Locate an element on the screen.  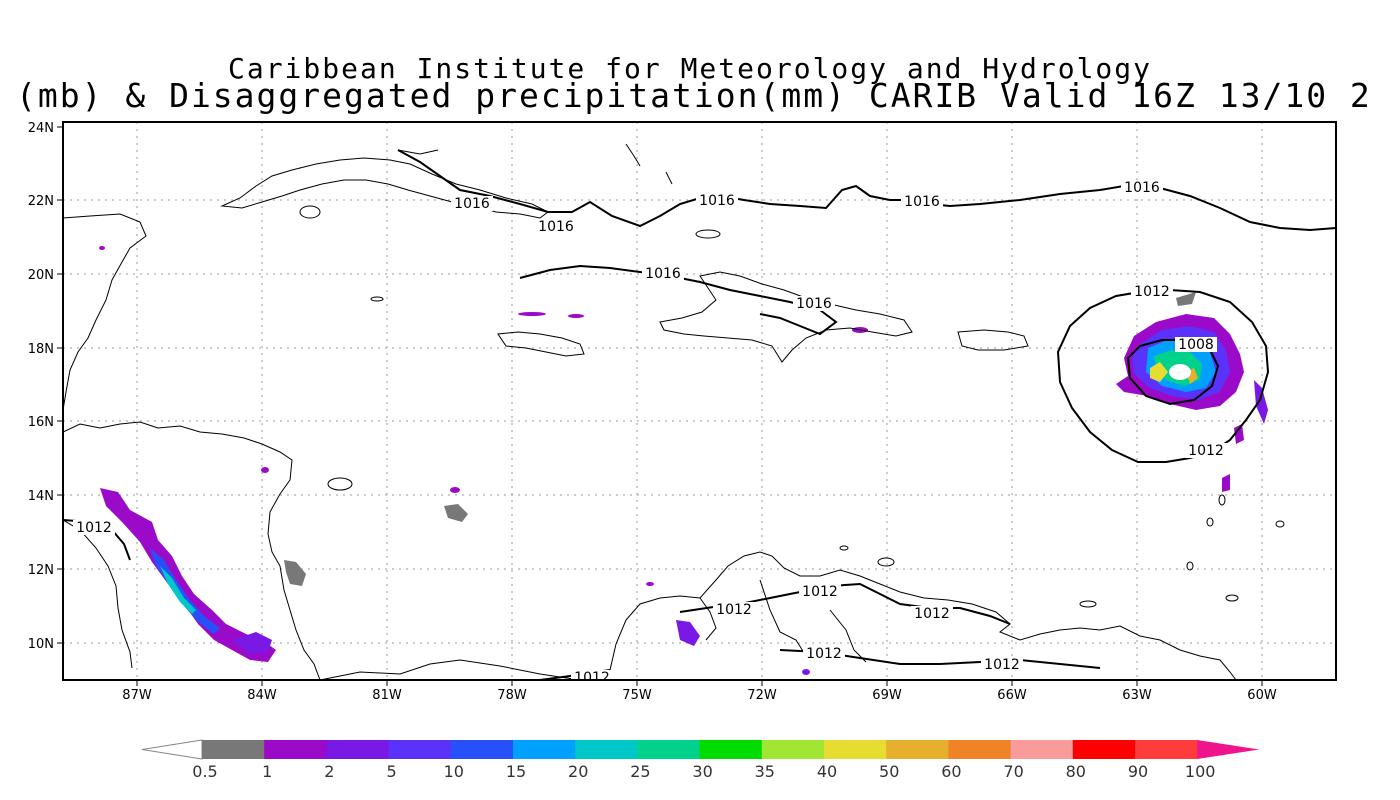
coast-cuba is located at coordinates (384, 188).